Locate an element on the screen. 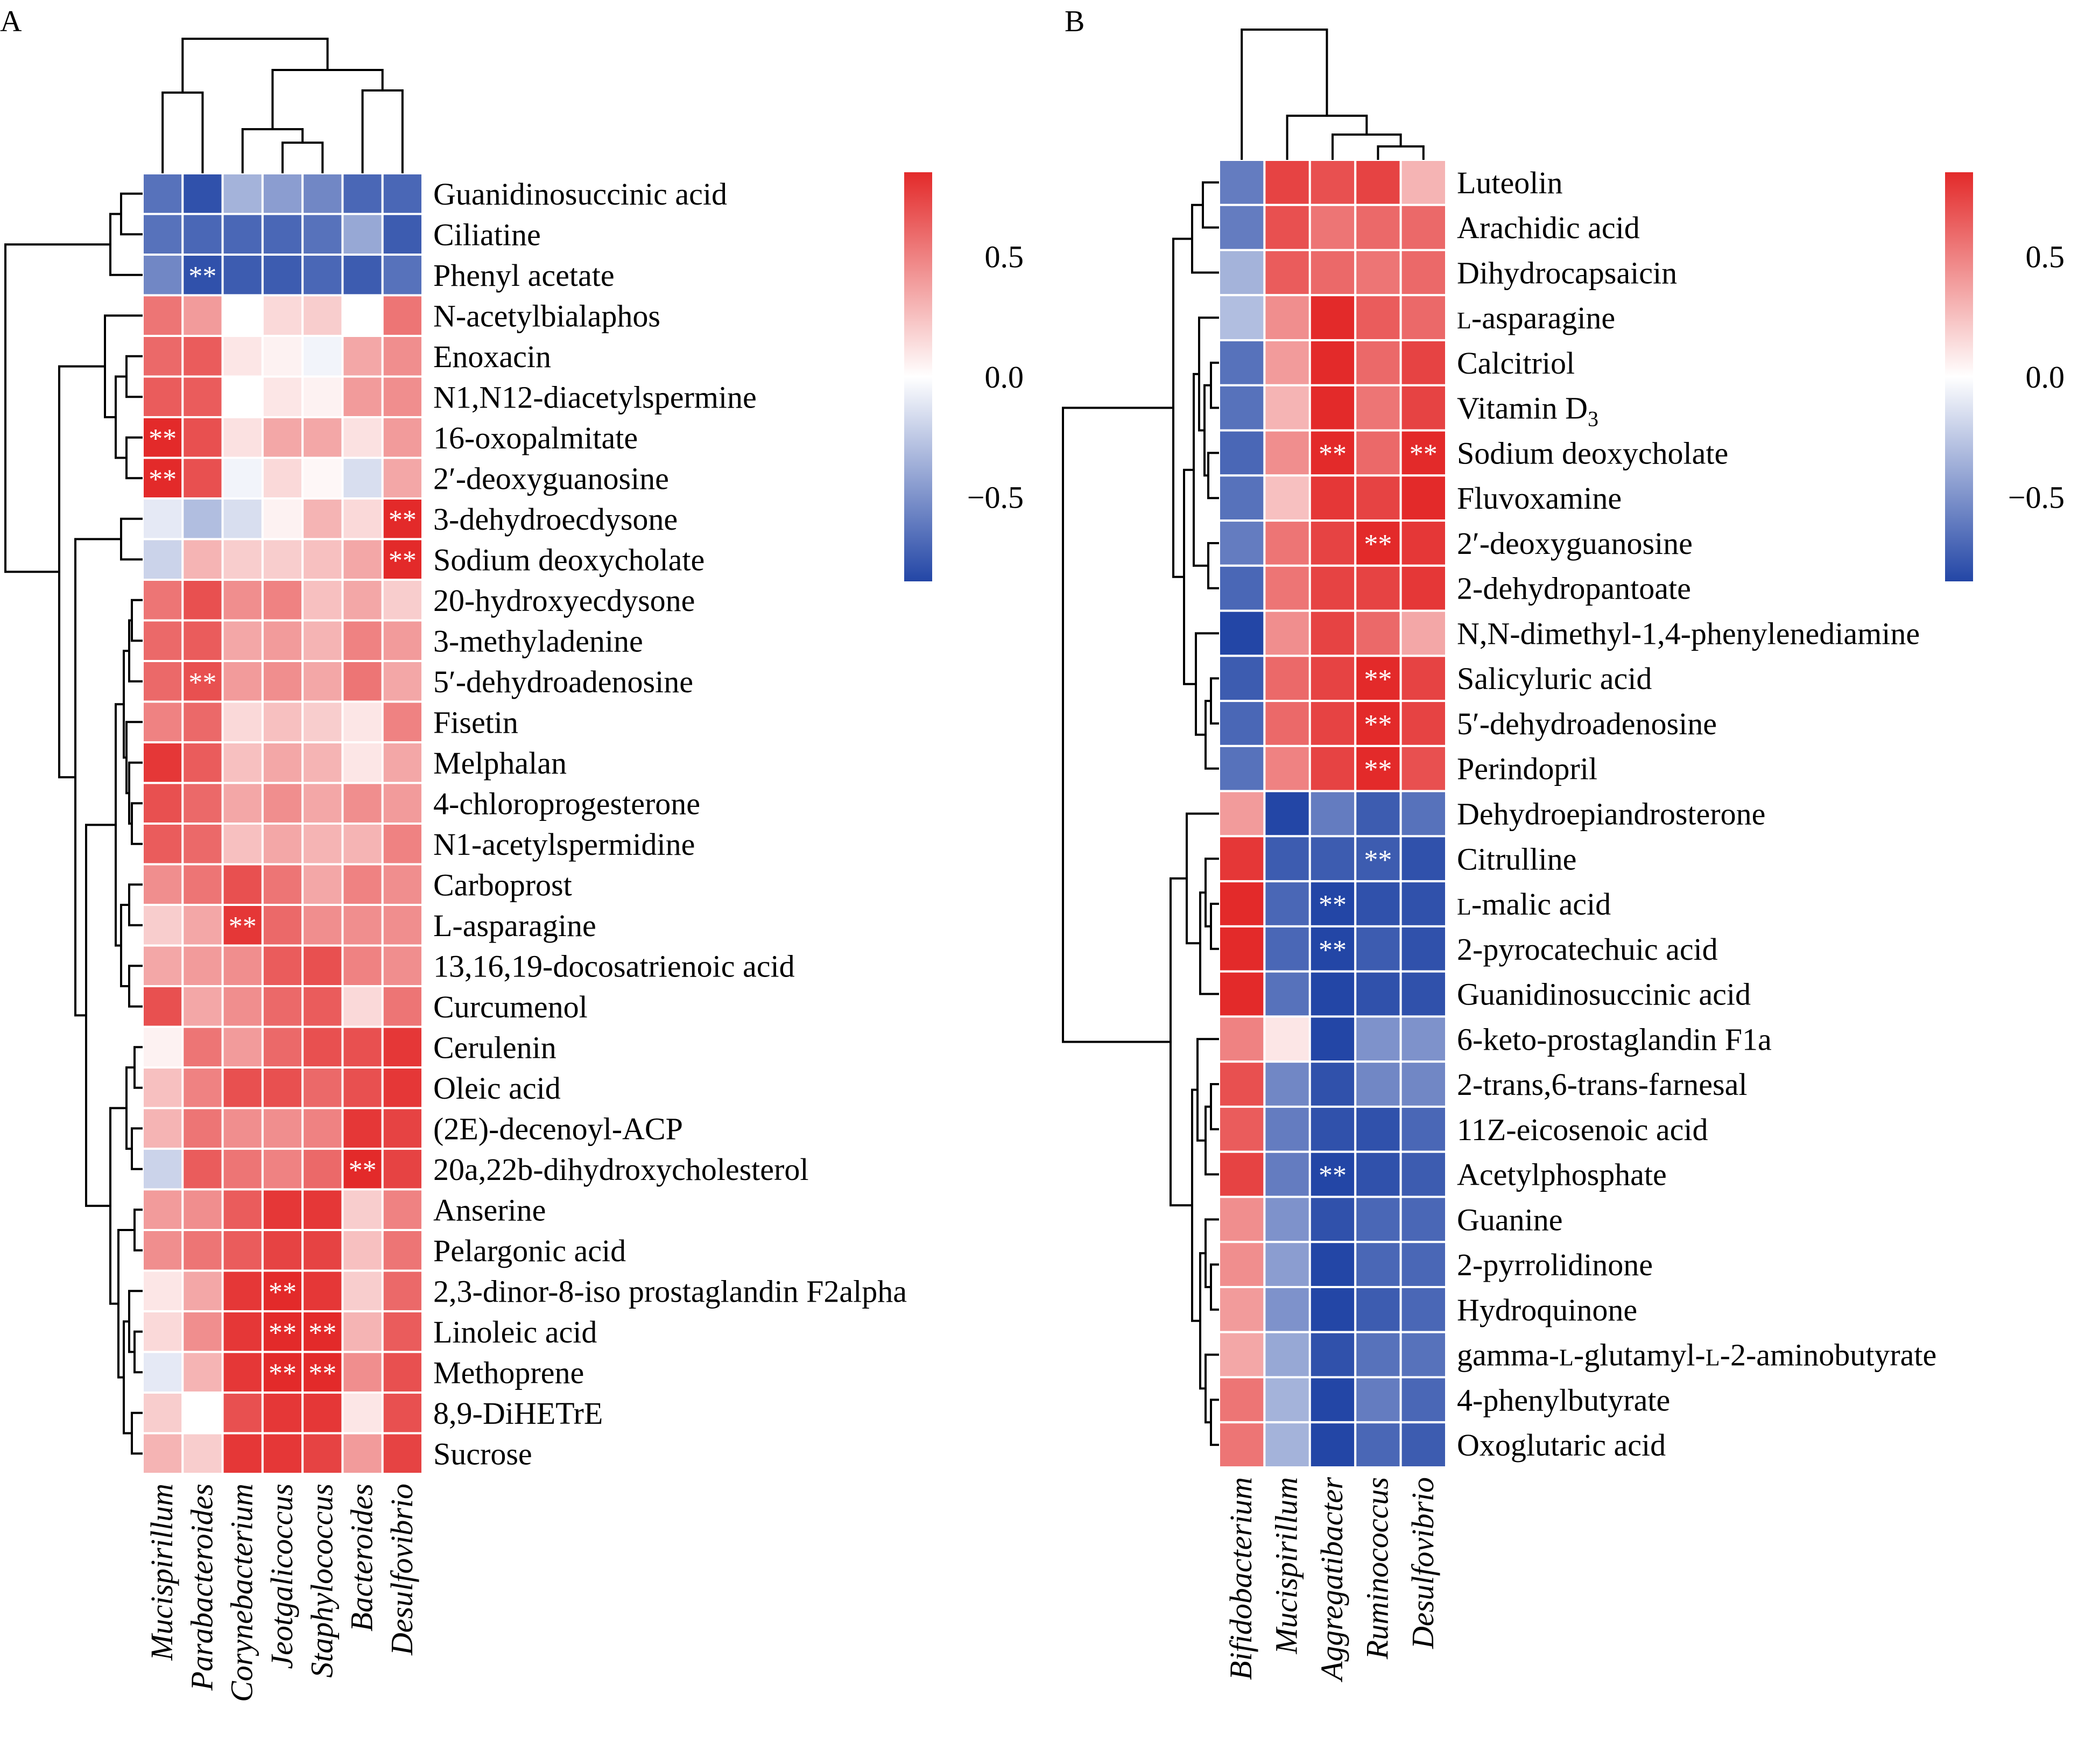 Image resolution: width=2078 pixels, height=1764 pixels. row-label: N1-acetylspermidine is located at coordinates (564, 844).